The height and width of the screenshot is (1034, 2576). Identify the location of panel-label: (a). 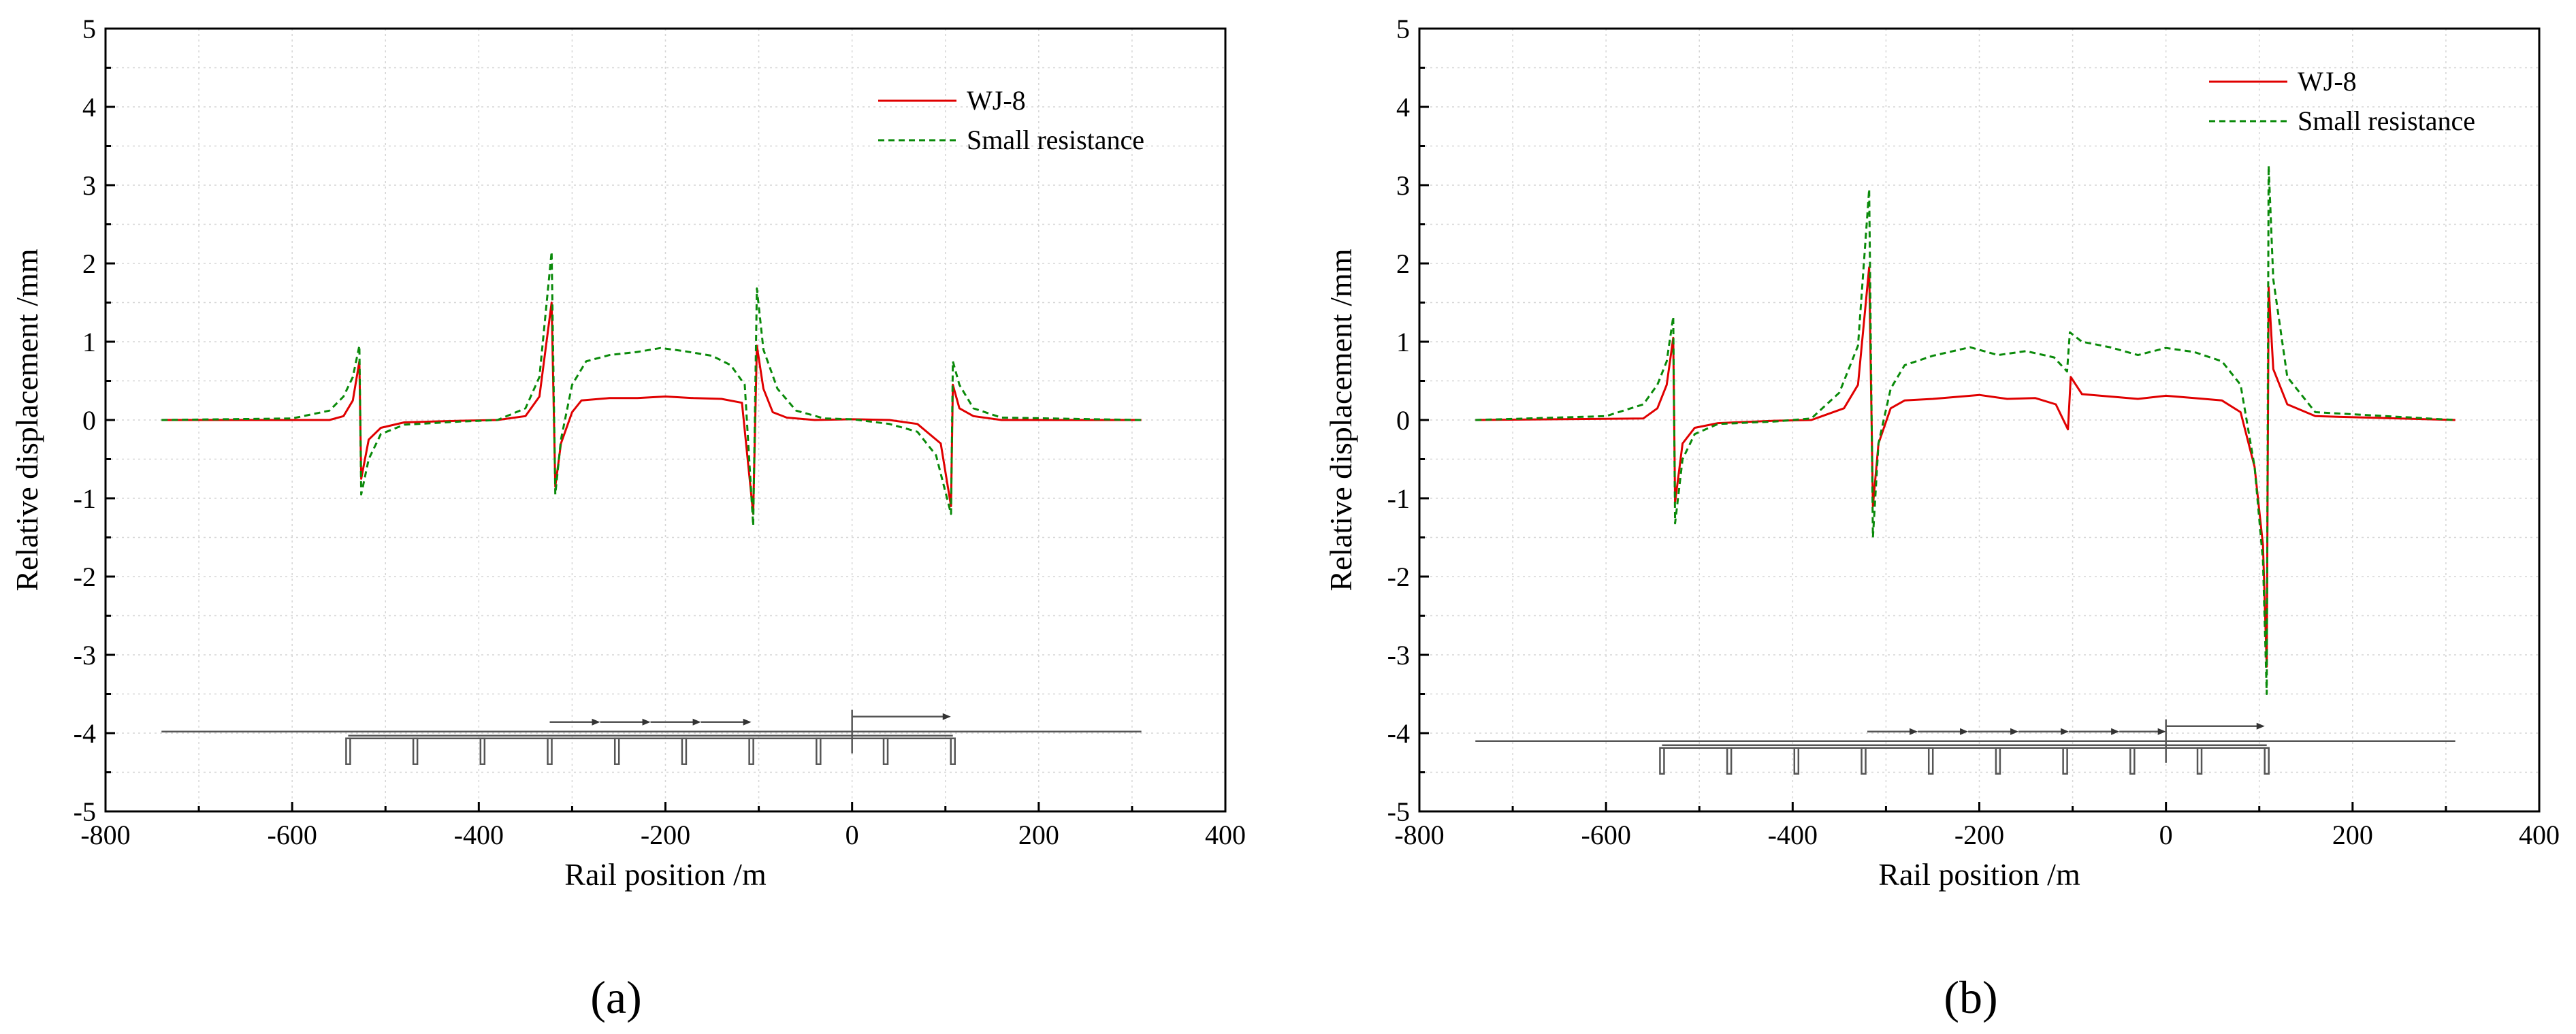
(616, 997).